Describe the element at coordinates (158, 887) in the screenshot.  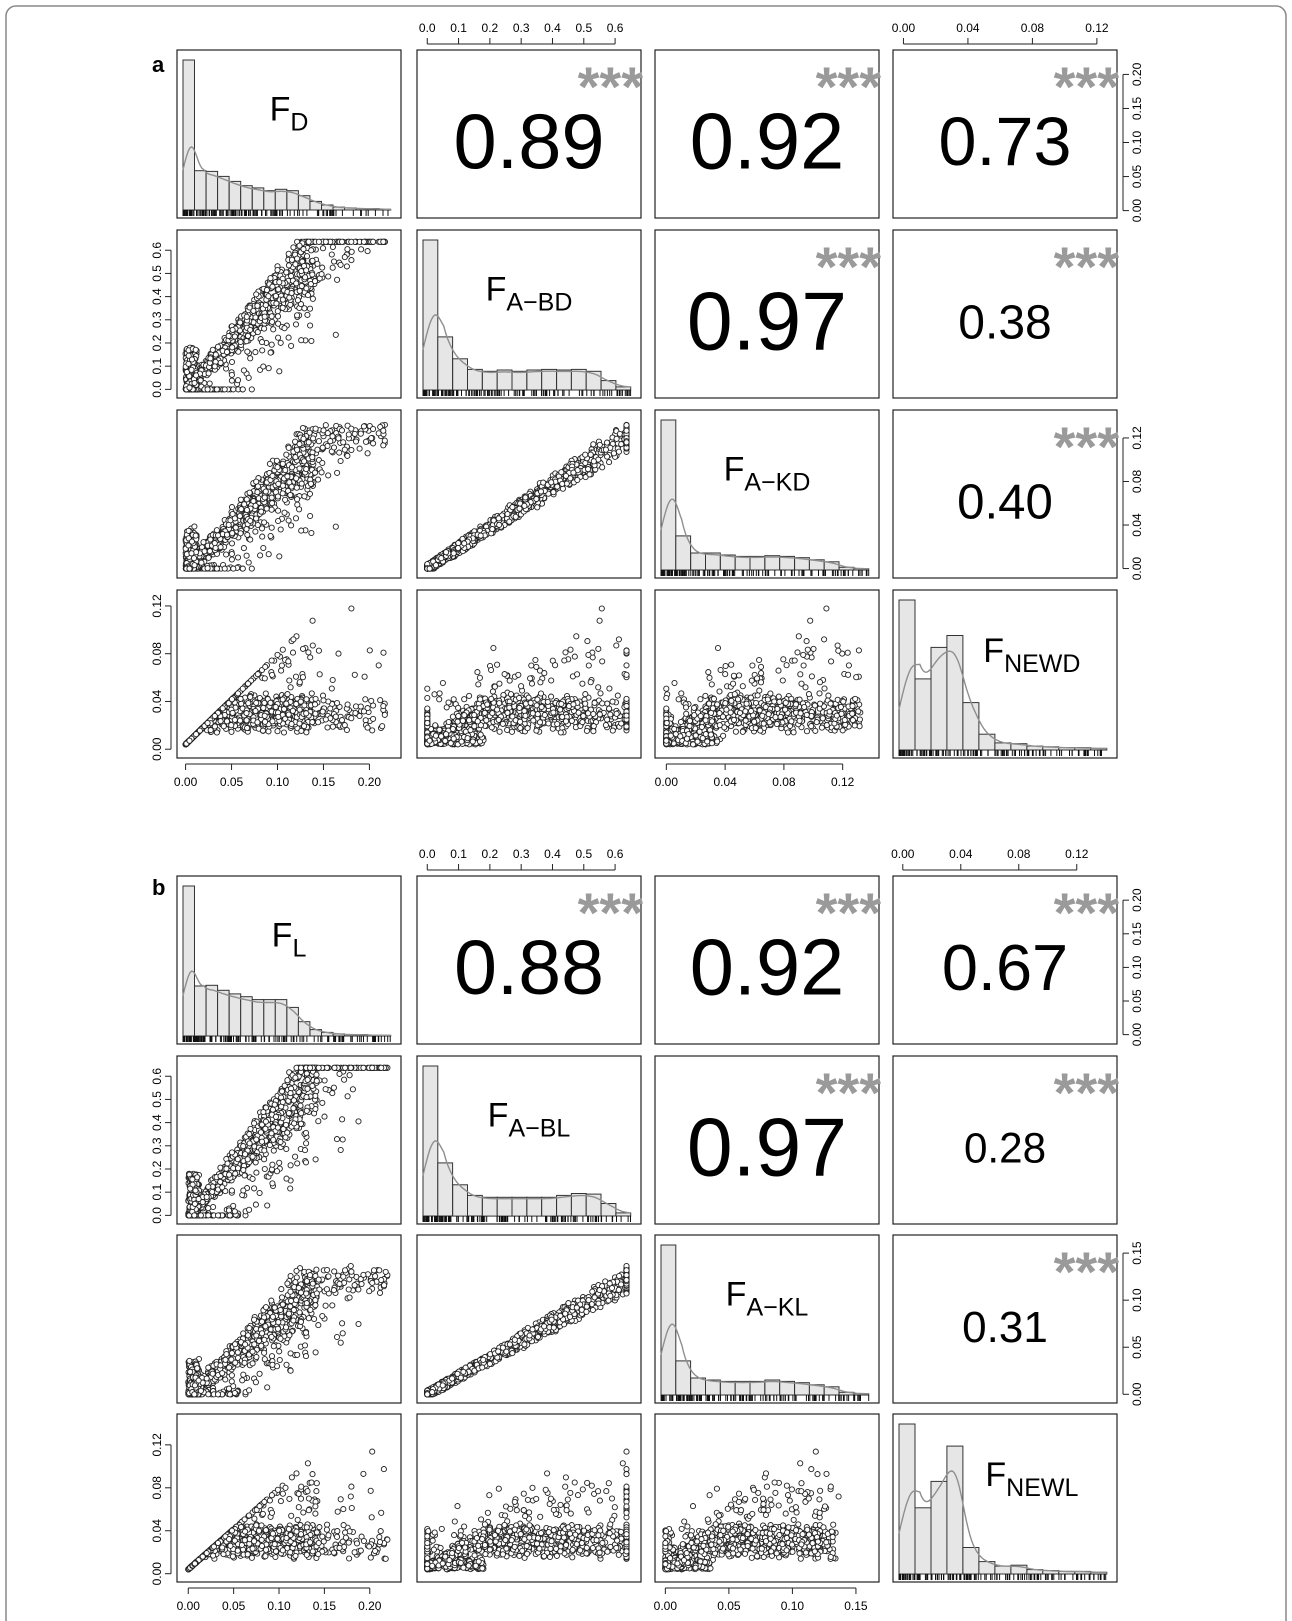
I see `panel-letter: b` at that location.